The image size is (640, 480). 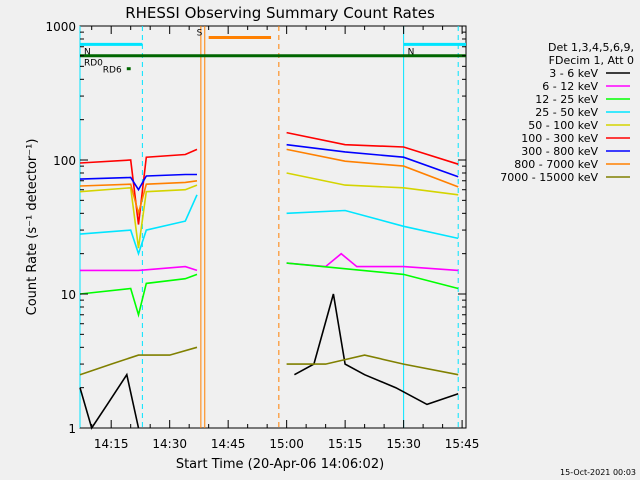 I want to click on legend-entry: 3 - 6 keV, so click(x=573, y=73).